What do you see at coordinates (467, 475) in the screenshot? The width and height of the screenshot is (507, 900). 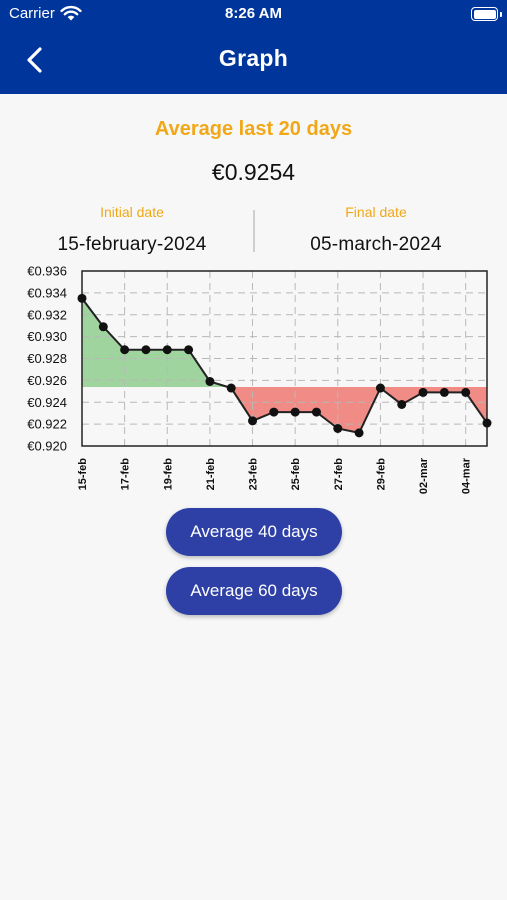 I see `x-tick-label: 04-mar` at bounding box center [467, 475].